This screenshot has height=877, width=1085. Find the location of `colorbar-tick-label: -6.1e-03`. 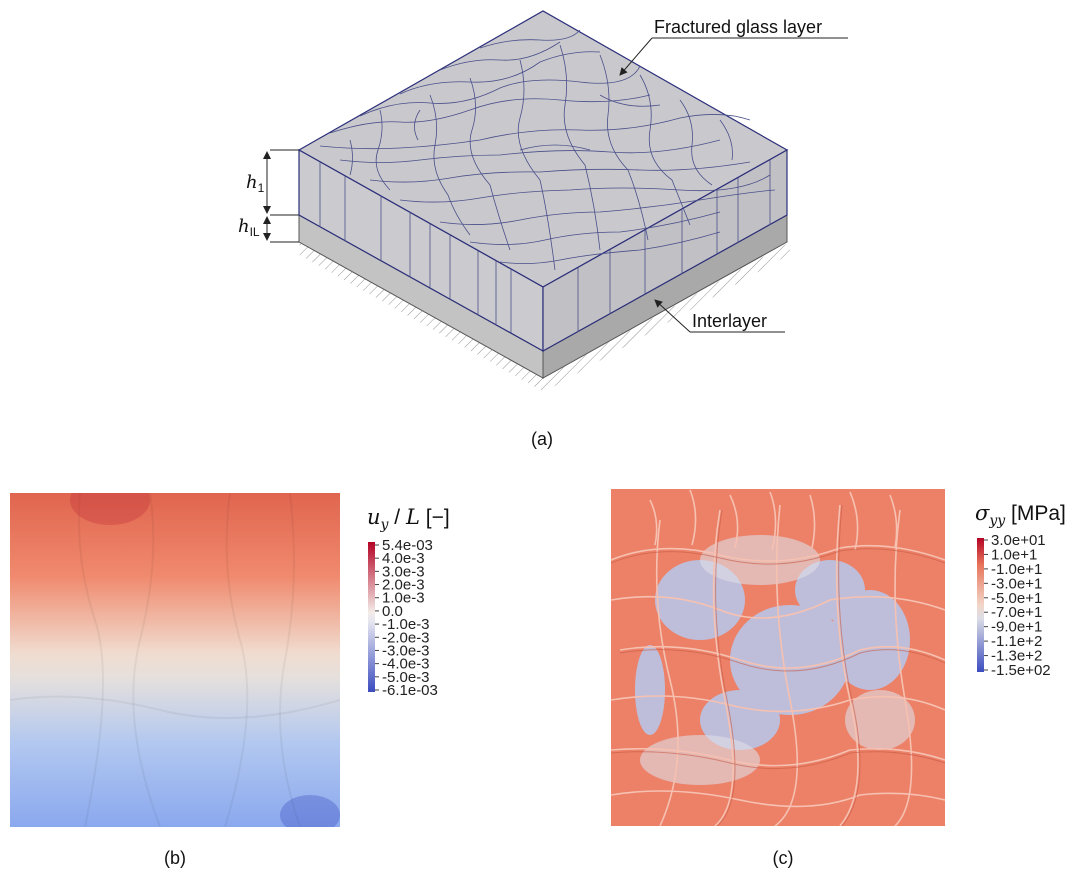

colorbar-tick-label: -6.1e-03 is located at coordinates (410, 690).